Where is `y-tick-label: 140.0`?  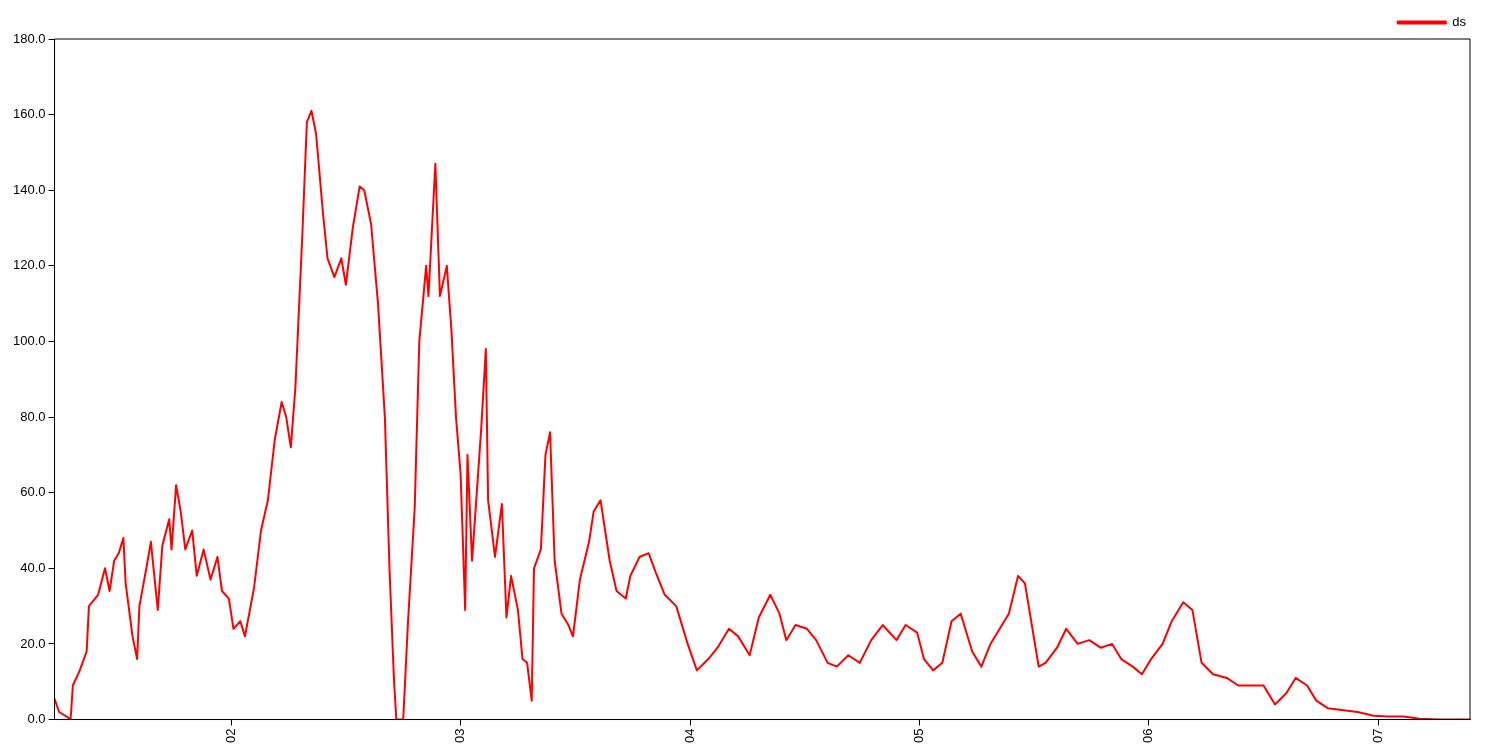 y-tick-label: 140.0 is located at coordinates (29, 189).